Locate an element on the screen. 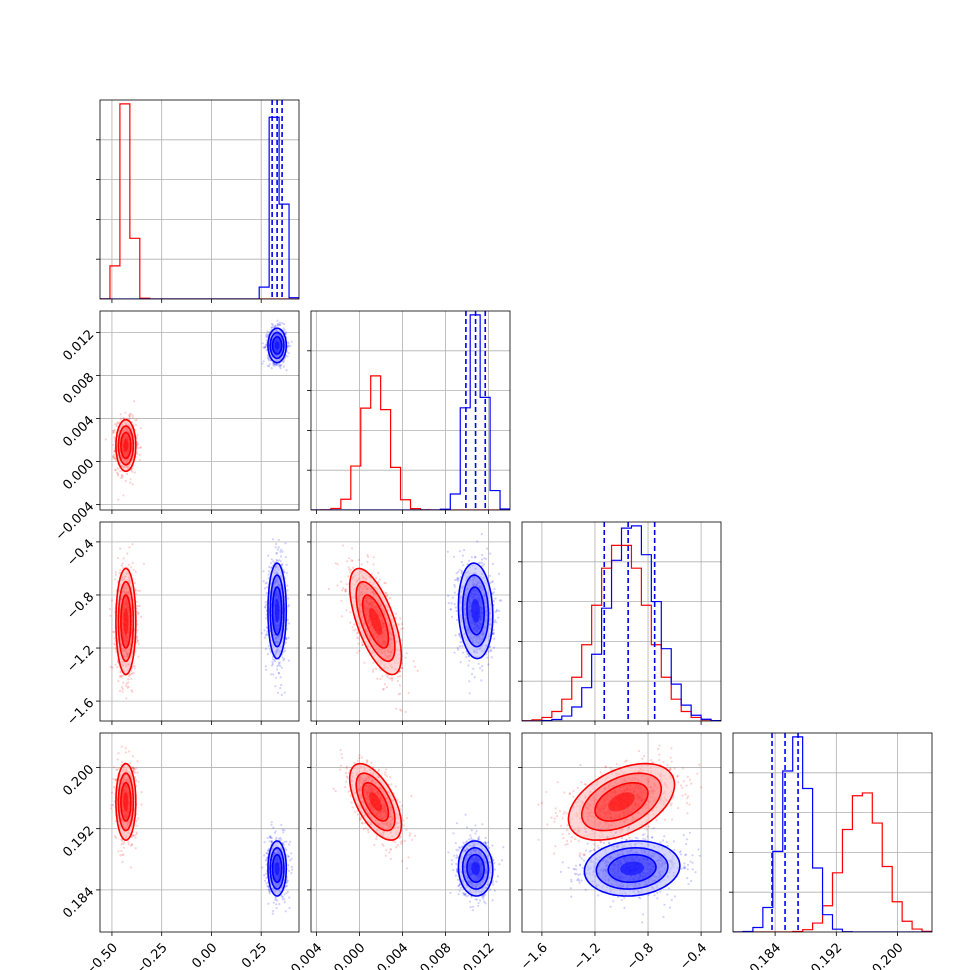  density-fill-red is located at coordinates (126, 621).